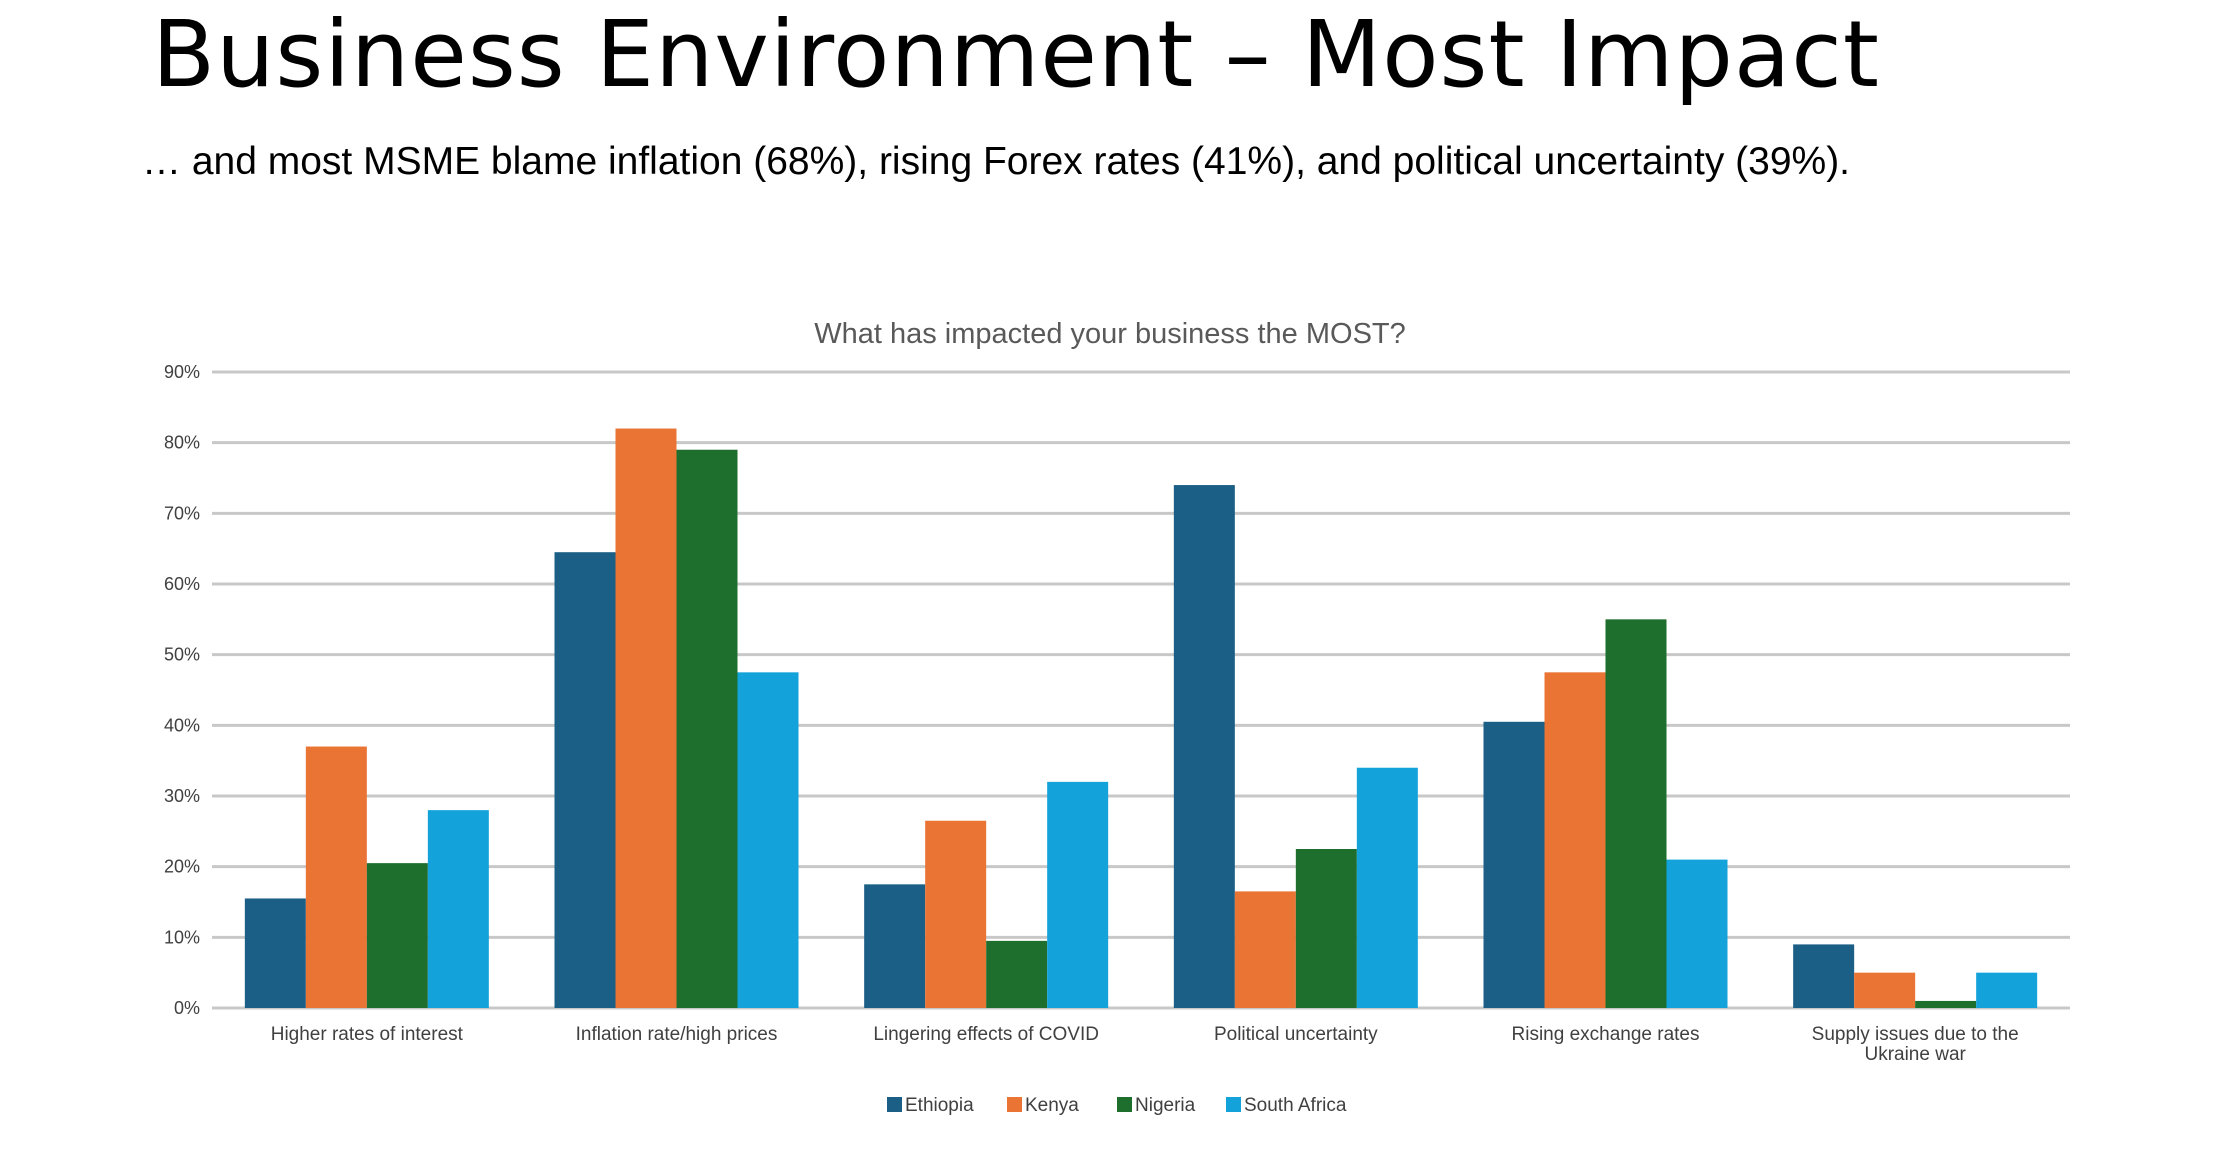 This screenshot has width=2232, height=1154. I want to click on x-category-label: Higher rates of interest, so click(367, 1034).